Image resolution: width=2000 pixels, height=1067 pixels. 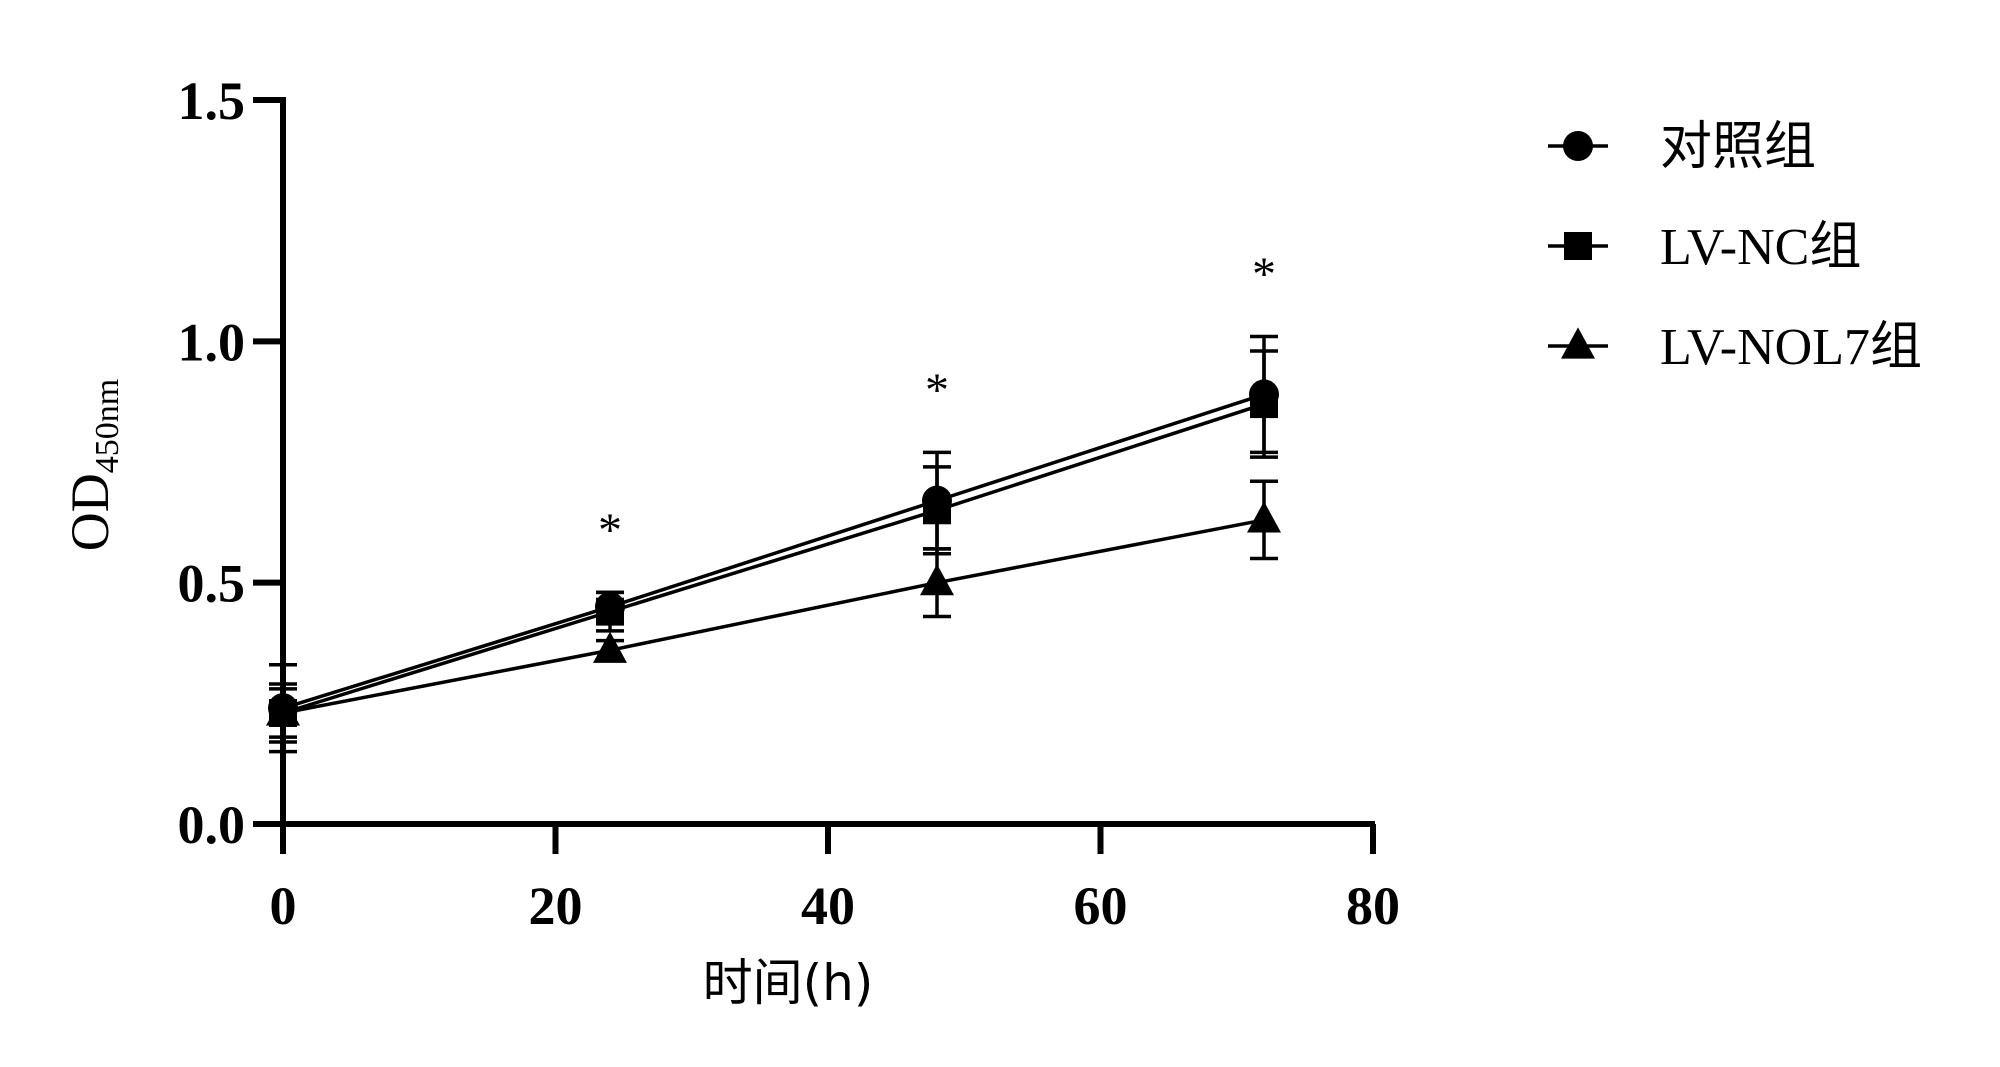 I want to click on y-tick-label: 0.5, so click(x=212, y=584).